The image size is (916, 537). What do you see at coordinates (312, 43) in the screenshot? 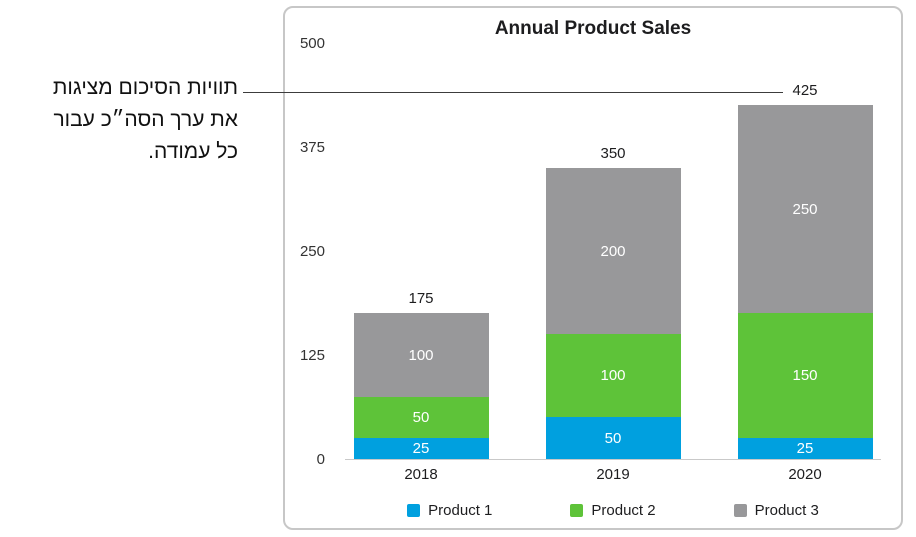
I see `y-axis-tick-label: 500` at bounding box center [312, 43].